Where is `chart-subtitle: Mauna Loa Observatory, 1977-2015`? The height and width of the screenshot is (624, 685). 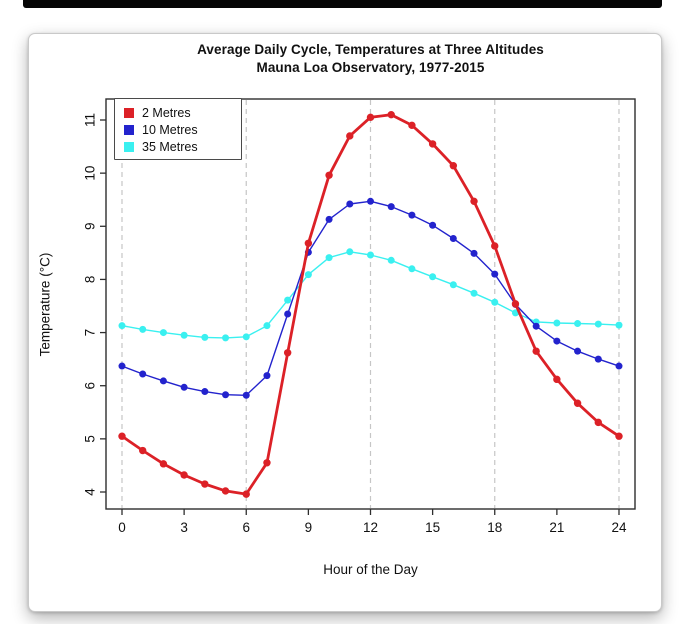
chart-subtitle: Mauna Loa Observatory, 1977-2015 is located at coordinates (370, 67).